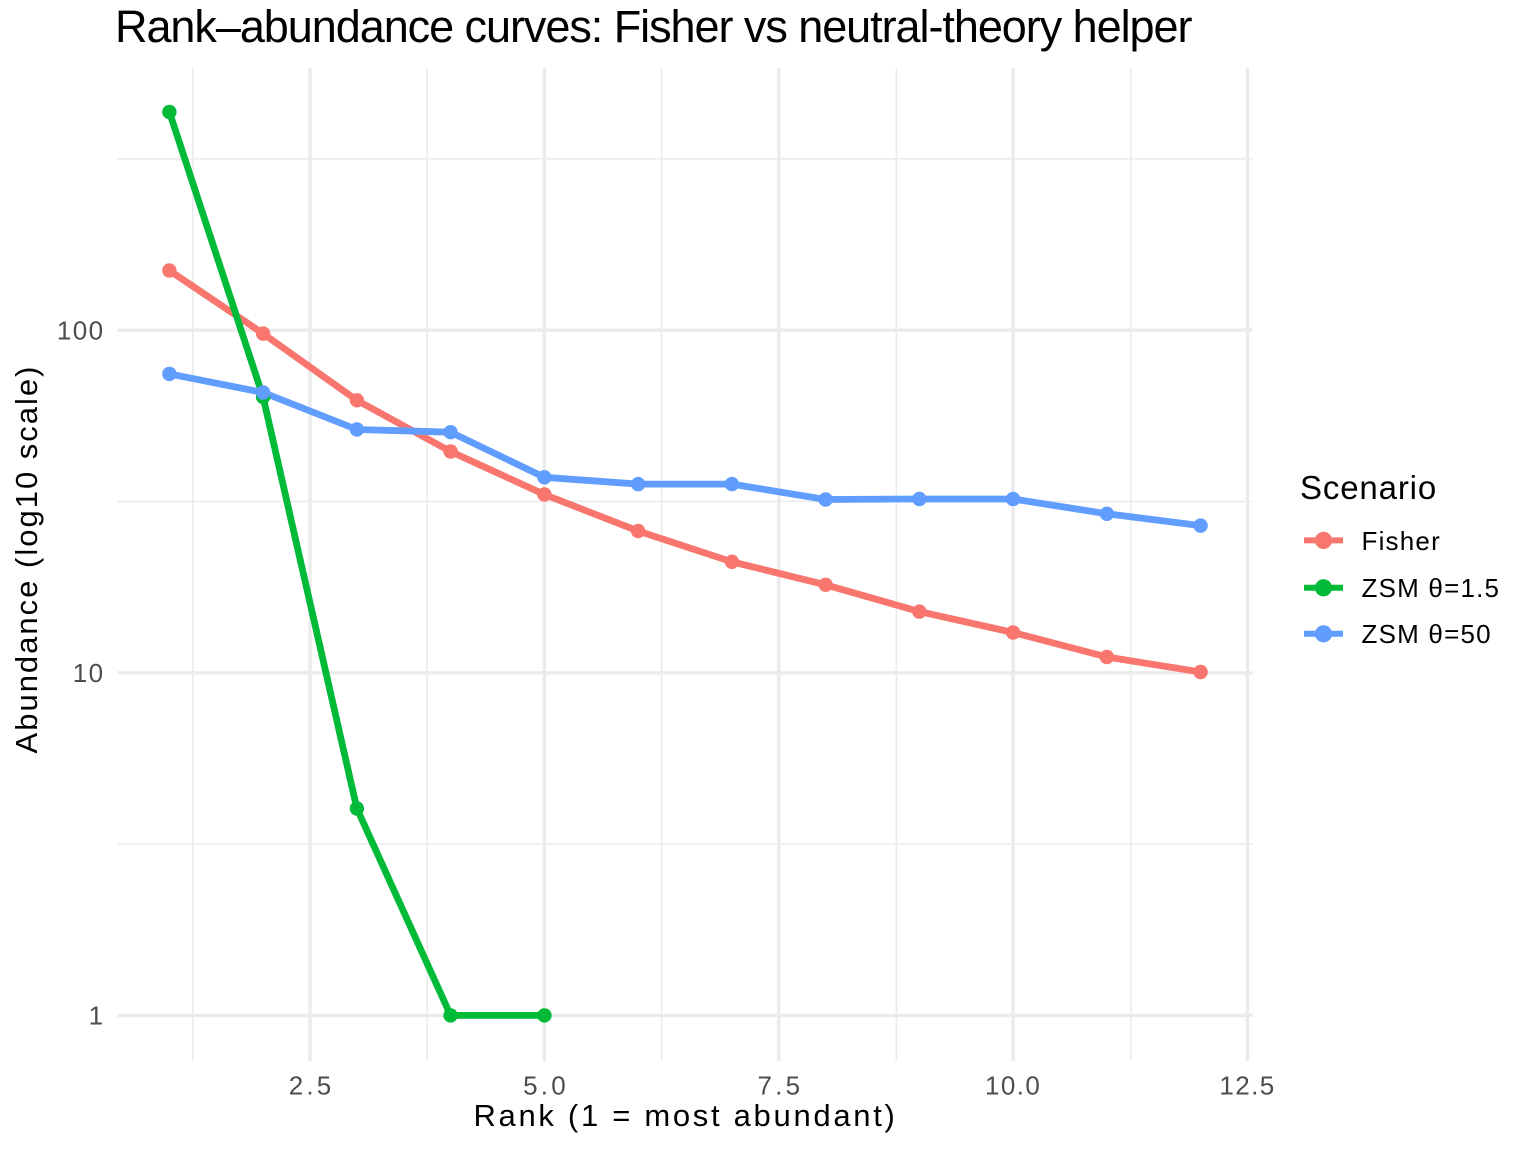 The width and height of the screenshot is (1536, 1157). What do you see at coordinates (546, 1086) in the screenshot?
I see `svg-text: 5.0` at bounding box center [546, 1086].